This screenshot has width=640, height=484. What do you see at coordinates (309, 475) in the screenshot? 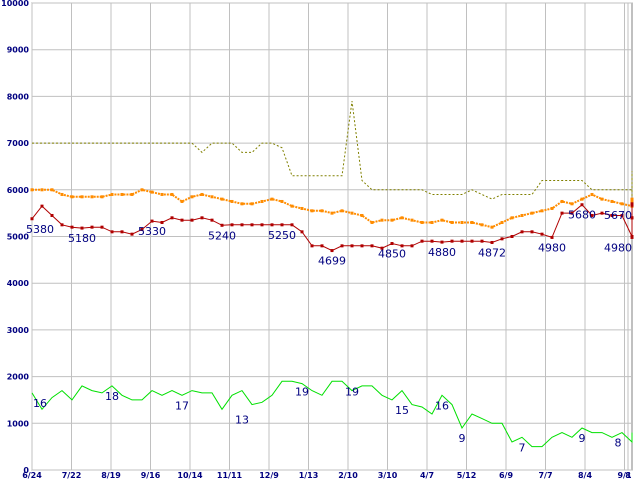
I see `x-tick-label: 1/13` at bounding box center [309, 475].